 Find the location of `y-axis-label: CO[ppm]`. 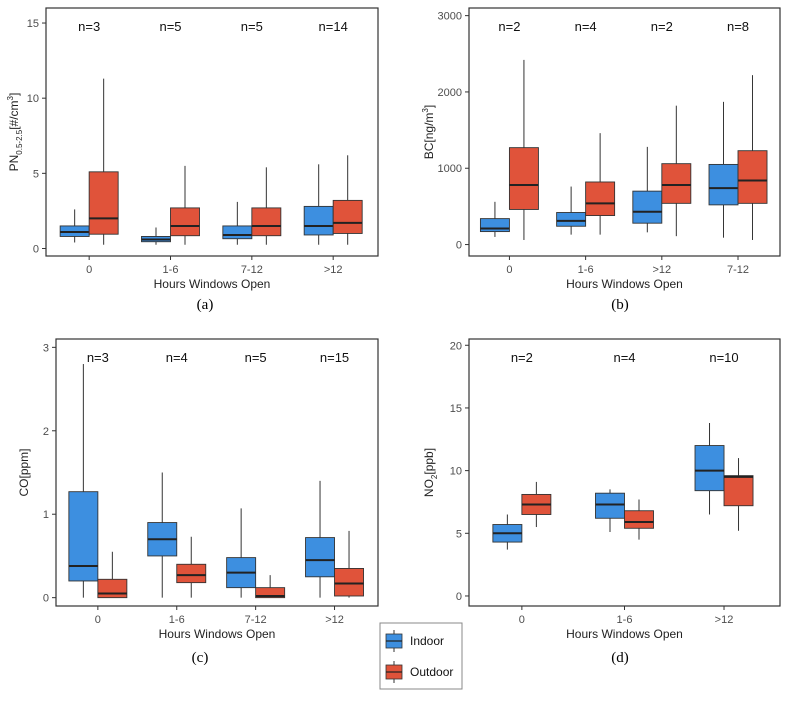

y-axis-label: CO[ppm] is located at coordinates (24, 472).